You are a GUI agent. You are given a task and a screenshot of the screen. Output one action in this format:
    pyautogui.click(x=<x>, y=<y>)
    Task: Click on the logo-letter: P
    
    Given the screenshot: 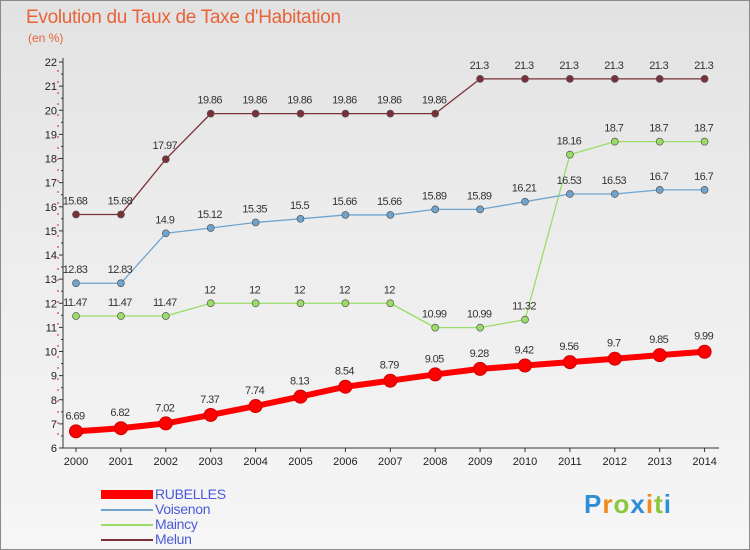 What is the action you would take?
    pyautogui.click(x=593, y=504)
    